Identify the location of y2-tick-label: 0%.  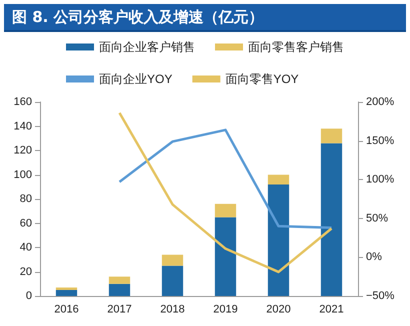
(374, 257).